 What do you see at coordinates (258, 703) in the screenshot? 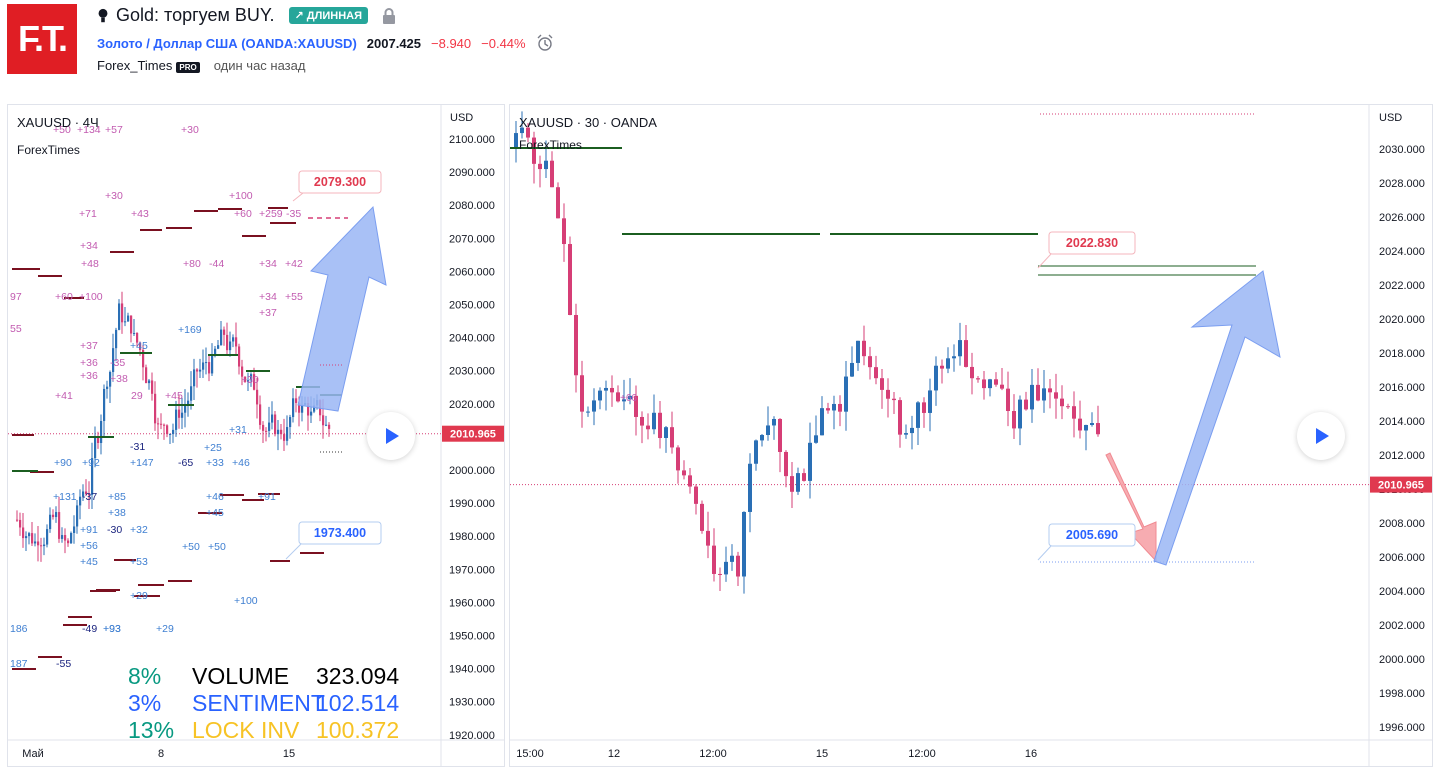
I see `stats-label: SENTIMENT` at bounding box center [258, 703].